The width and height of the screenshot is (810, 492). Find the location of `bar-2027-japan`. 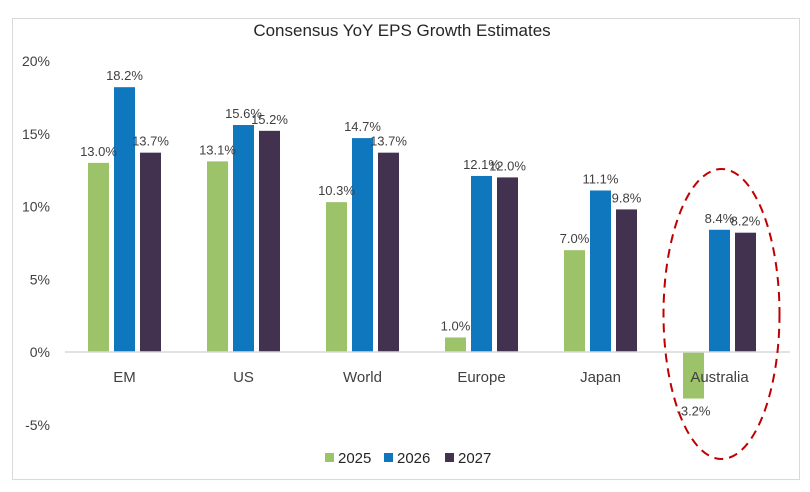

bar-2027-japan is located at coordinates (626, 280).